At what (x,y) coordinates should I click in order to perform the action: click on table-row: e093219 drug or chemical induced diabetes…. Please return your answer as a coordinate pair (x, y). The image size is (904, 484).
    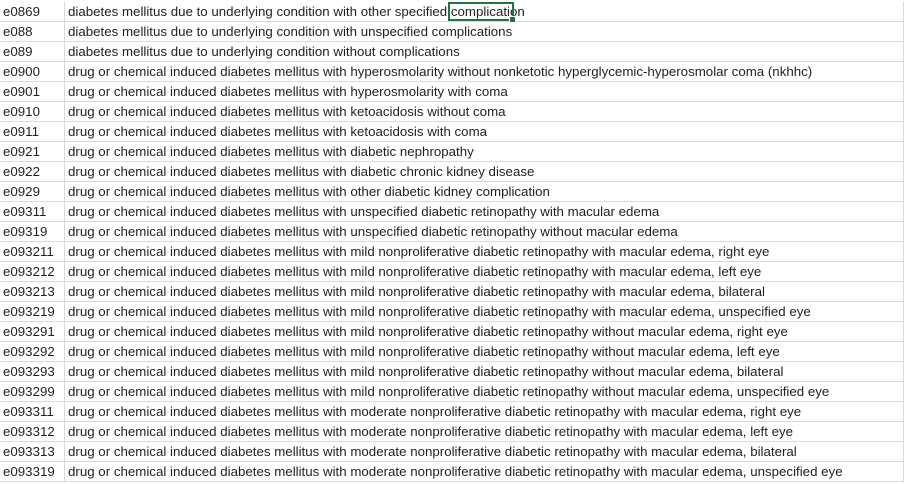
    Looking at the image, I should click on (452, 312).